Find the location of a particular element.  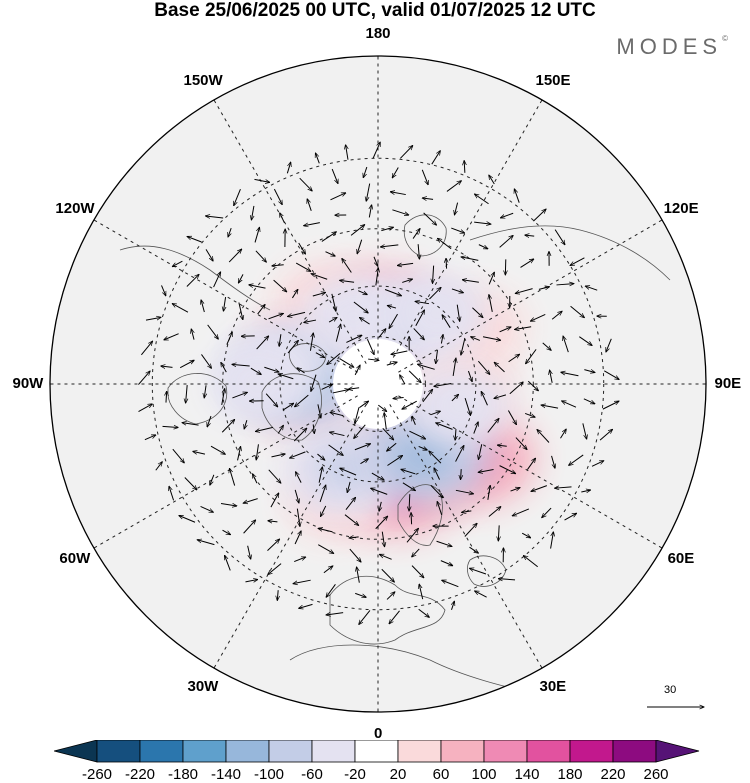

colorbar-extend-low is located at coordinates (76, 751).